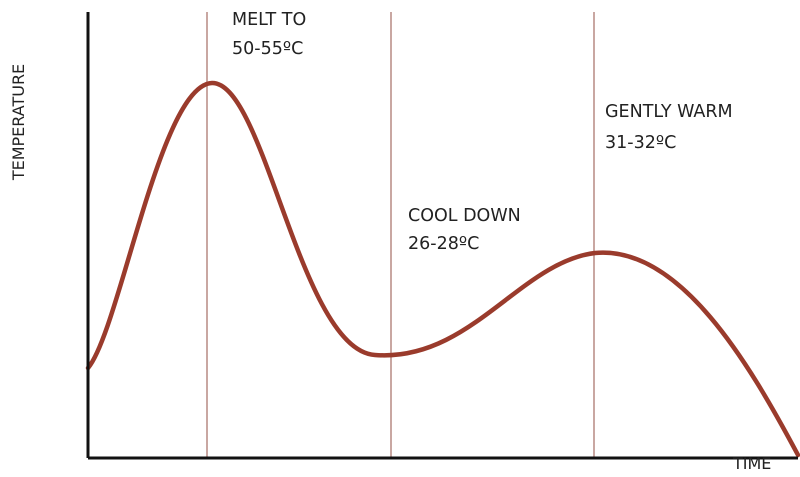 Image resolution: width=800 pixels, height=477 pixels. What do you see at coordinates (18, 122) in the screenshot?
I see `y-axis-label: TEMPERATURE` at bounding box center [18, 122].